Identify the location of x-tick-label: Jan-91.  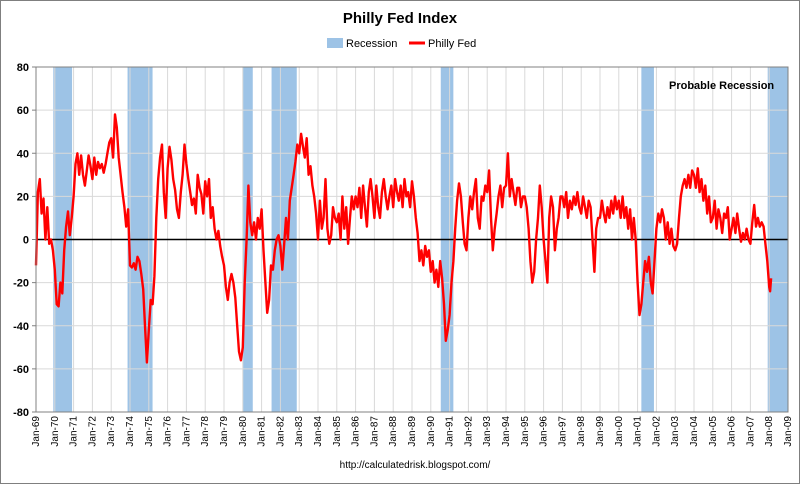
(450, 431).